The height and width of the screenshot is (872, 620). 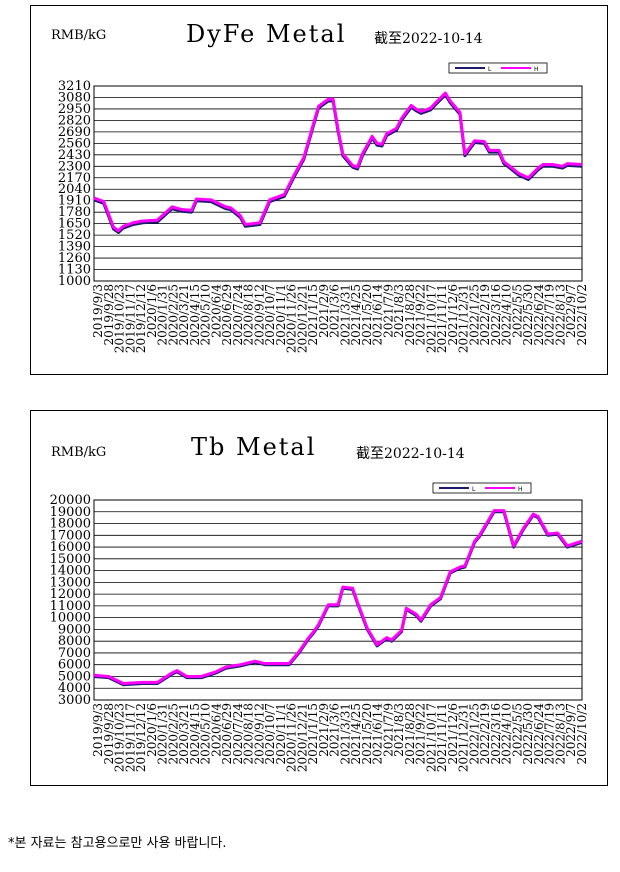 What do you see at coordinates (528, 315) in the screenshot?
I see `dyfe-x-tick-label: 2022/5/30` at bounding box center [528, 315].